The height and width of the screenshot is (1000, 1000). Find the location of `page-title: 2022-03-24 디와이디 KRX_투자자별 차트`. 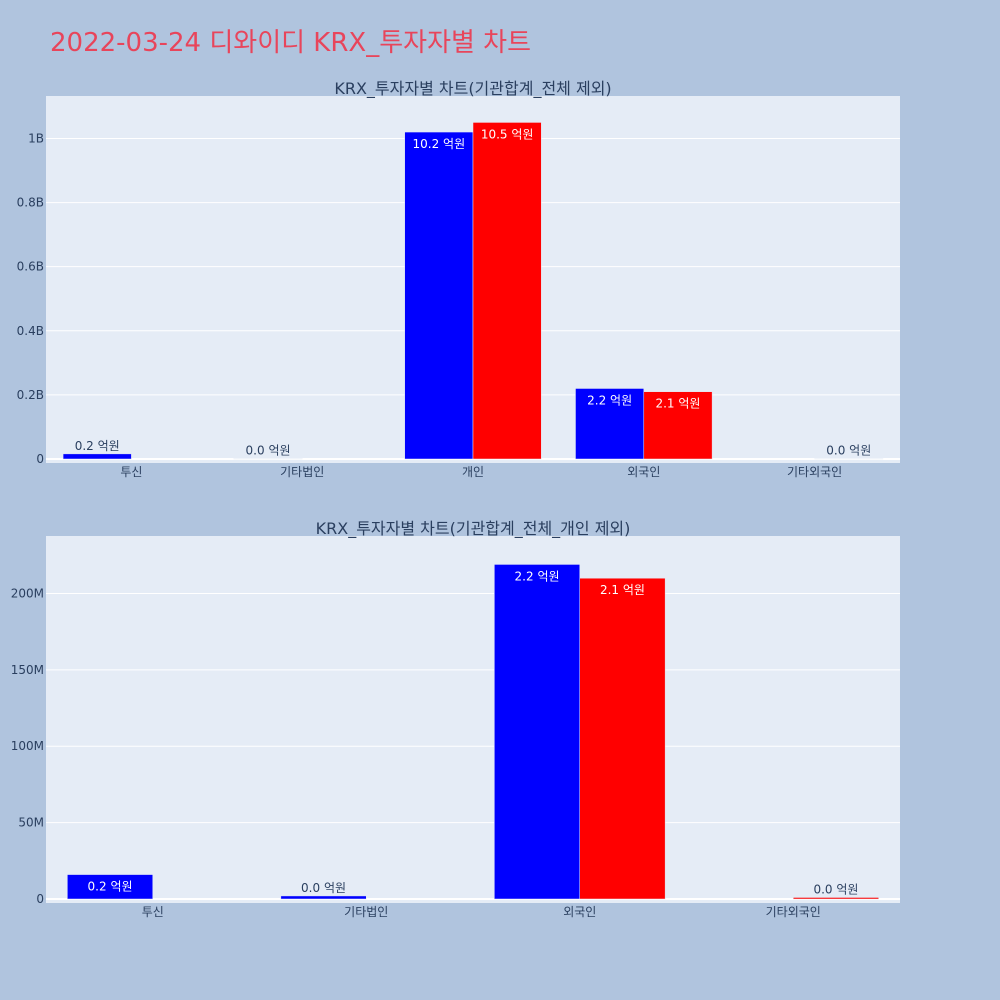

page-title: 2022-03-24 디와이디 KRX_투자자별 차트 is located at coordinates (291, 43).